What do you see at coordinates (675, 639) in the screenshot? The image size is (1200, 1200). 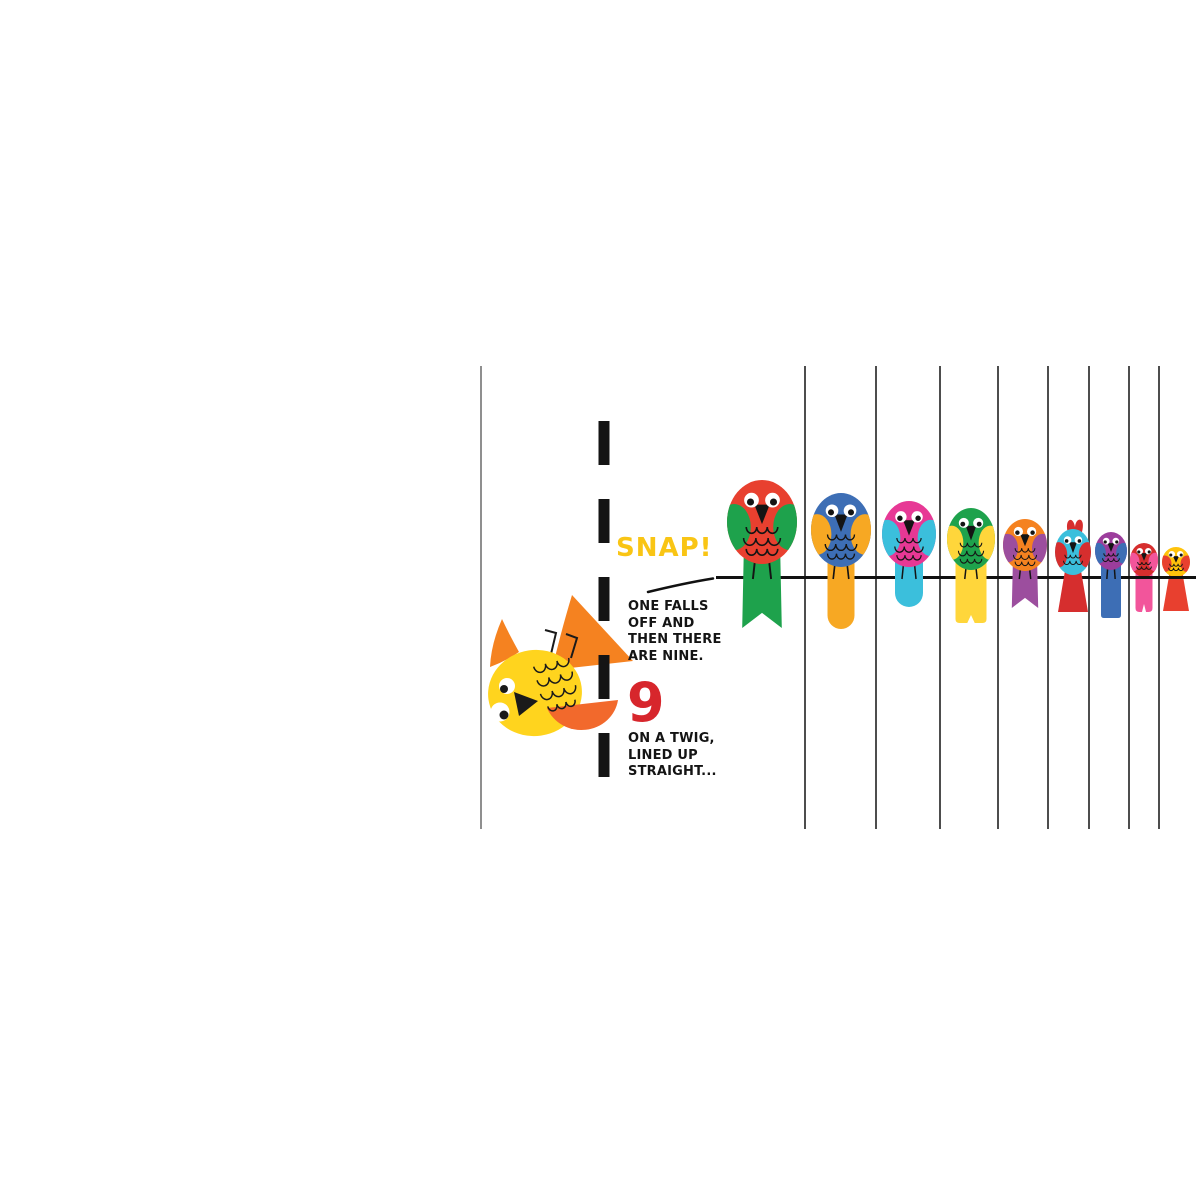 I see `caption-line: THEN THERE` at bounding box center [675, 639].